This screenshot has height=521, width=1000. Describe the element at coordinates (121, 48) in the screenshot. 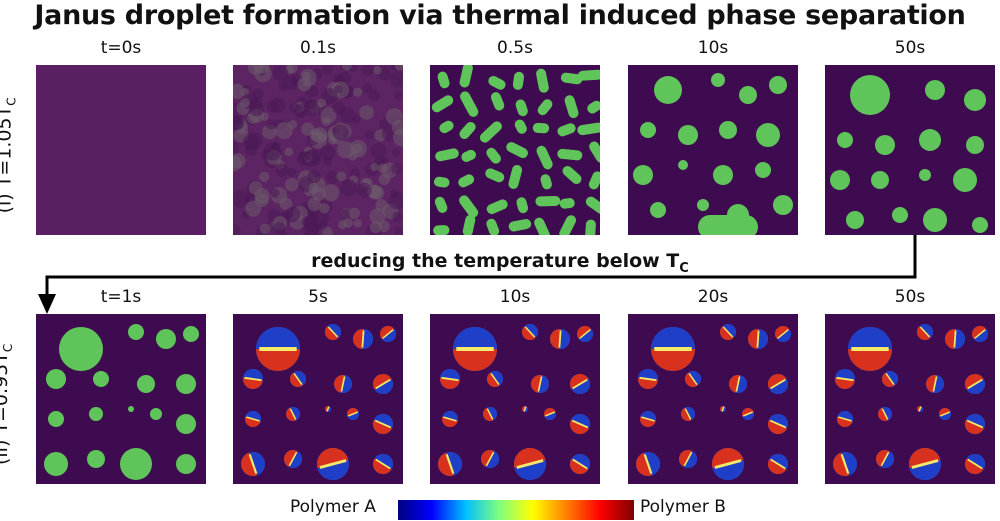

I see `row1-time-1: t=0s` at that location.